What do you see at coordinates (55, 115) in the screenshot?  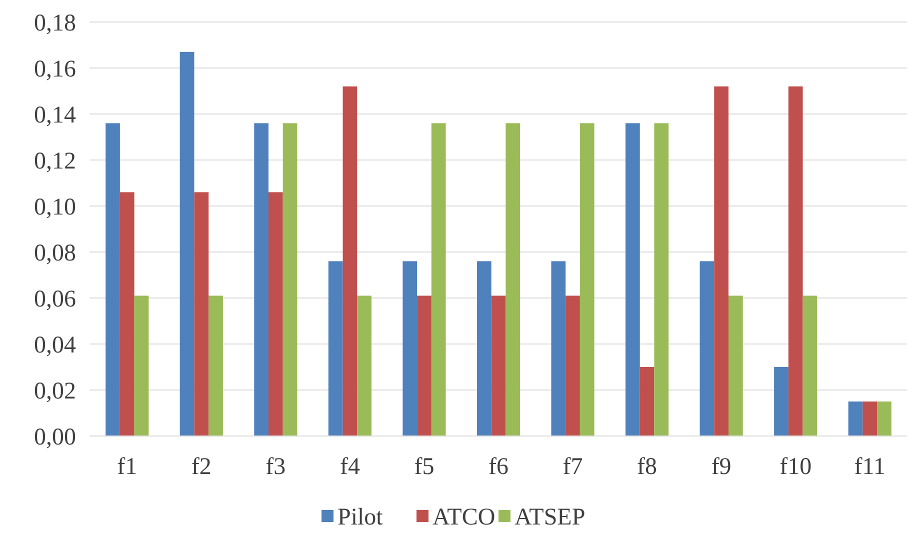 I see `y-tick-label: 0,14` at bounding box center [55, 115].